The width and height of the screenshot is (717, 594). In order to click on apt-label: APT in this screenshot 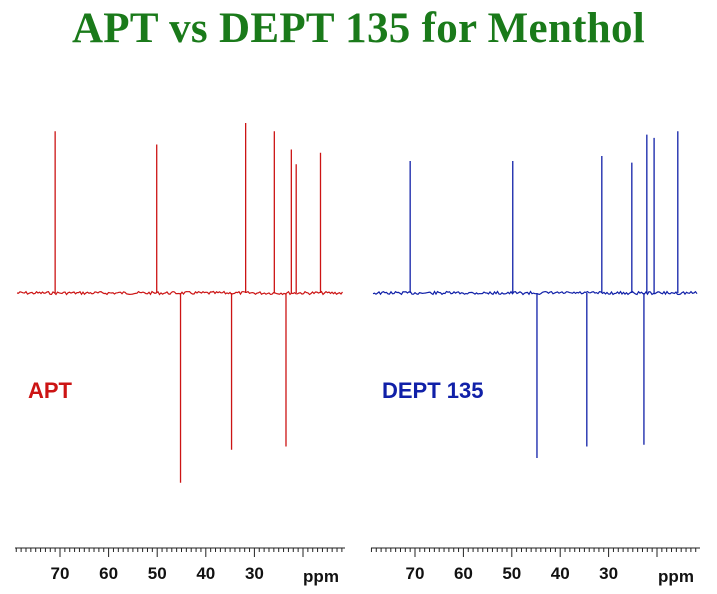, I will do `click(50, 390)`.